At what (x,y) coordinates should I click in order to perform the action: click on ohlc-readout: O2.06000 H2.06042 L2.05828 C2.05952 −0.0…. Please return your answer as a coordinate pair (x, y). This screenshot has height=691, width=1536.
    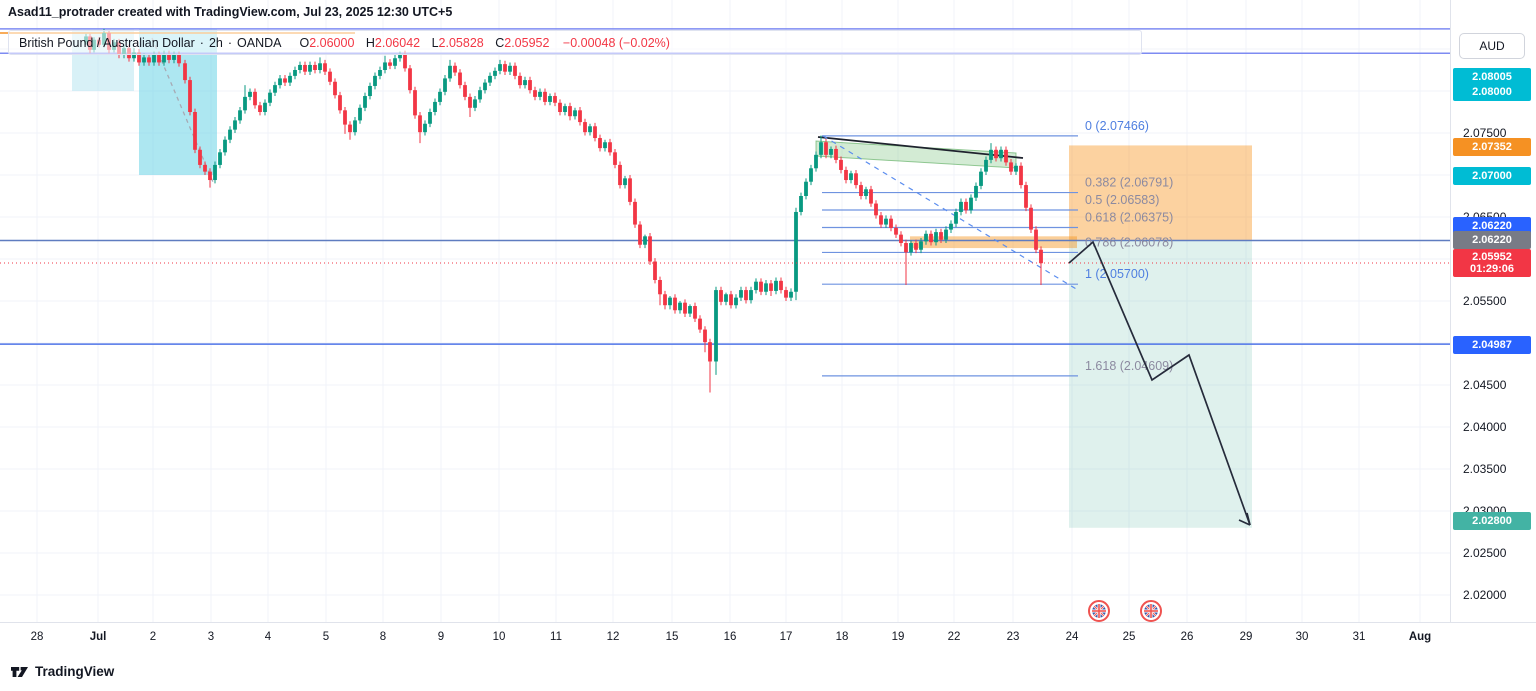
    Looking at the image, I should click on (480, 43).